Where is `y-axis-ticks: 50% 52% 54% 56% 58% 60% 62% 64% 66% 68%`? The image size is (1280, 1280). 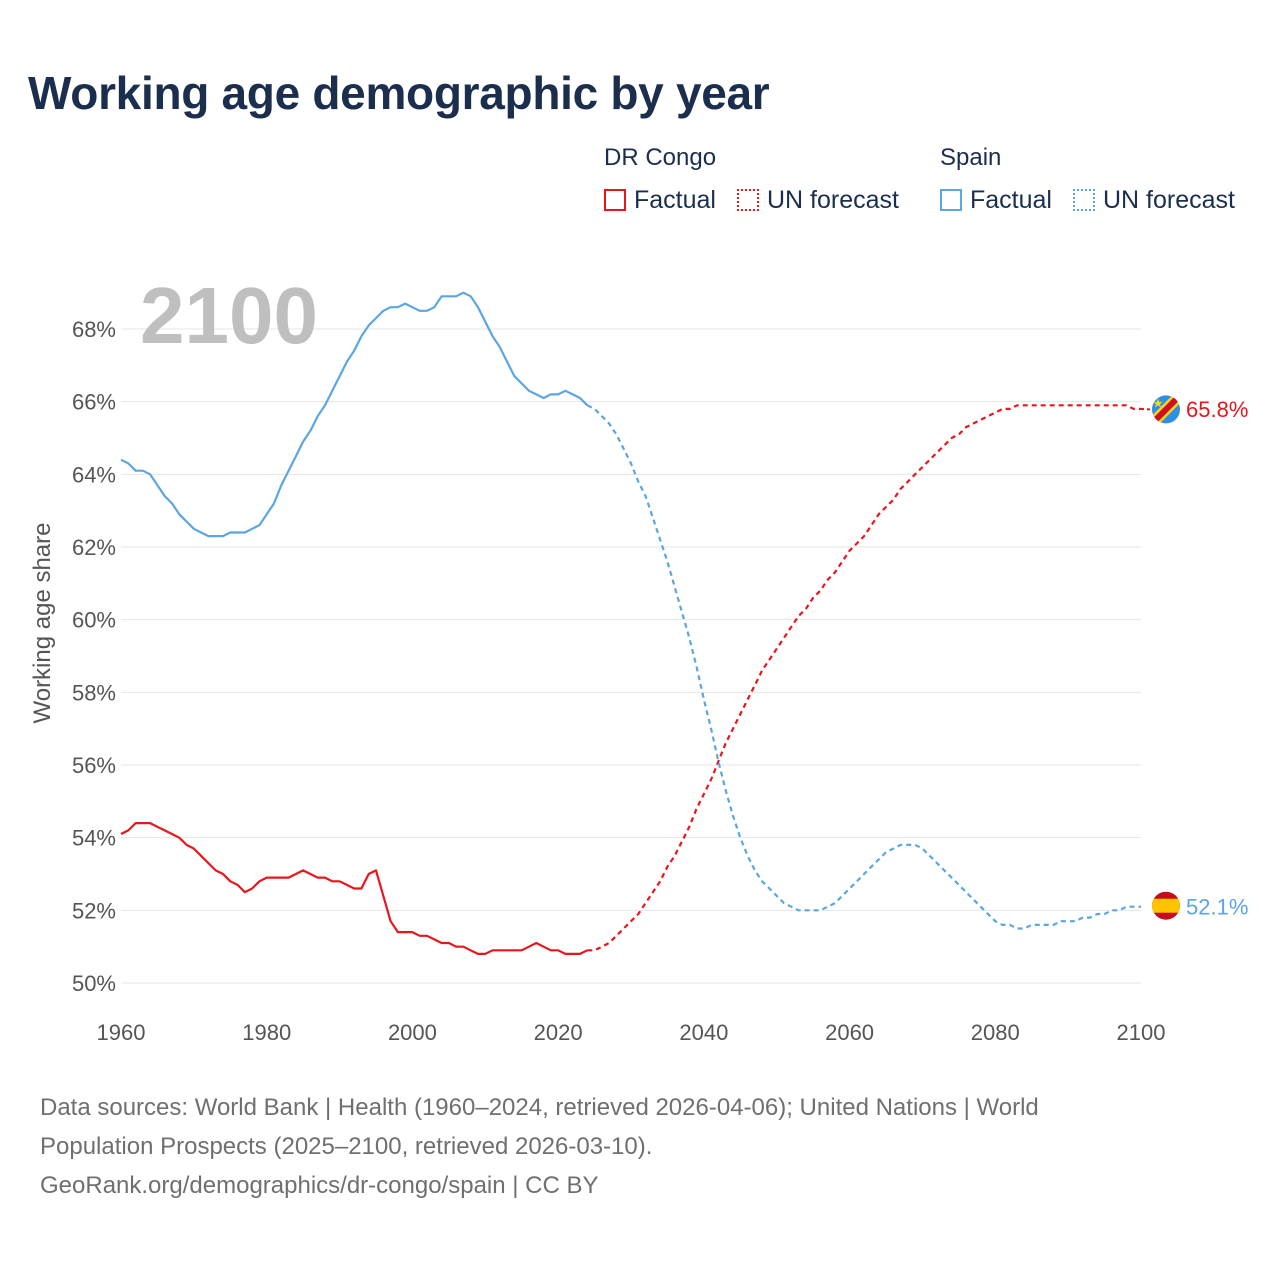
y-axis-ticks: 50% 52% 54% 56% 58% 60% 62% 64% 66% 68% is located at coordinates (94, 656).